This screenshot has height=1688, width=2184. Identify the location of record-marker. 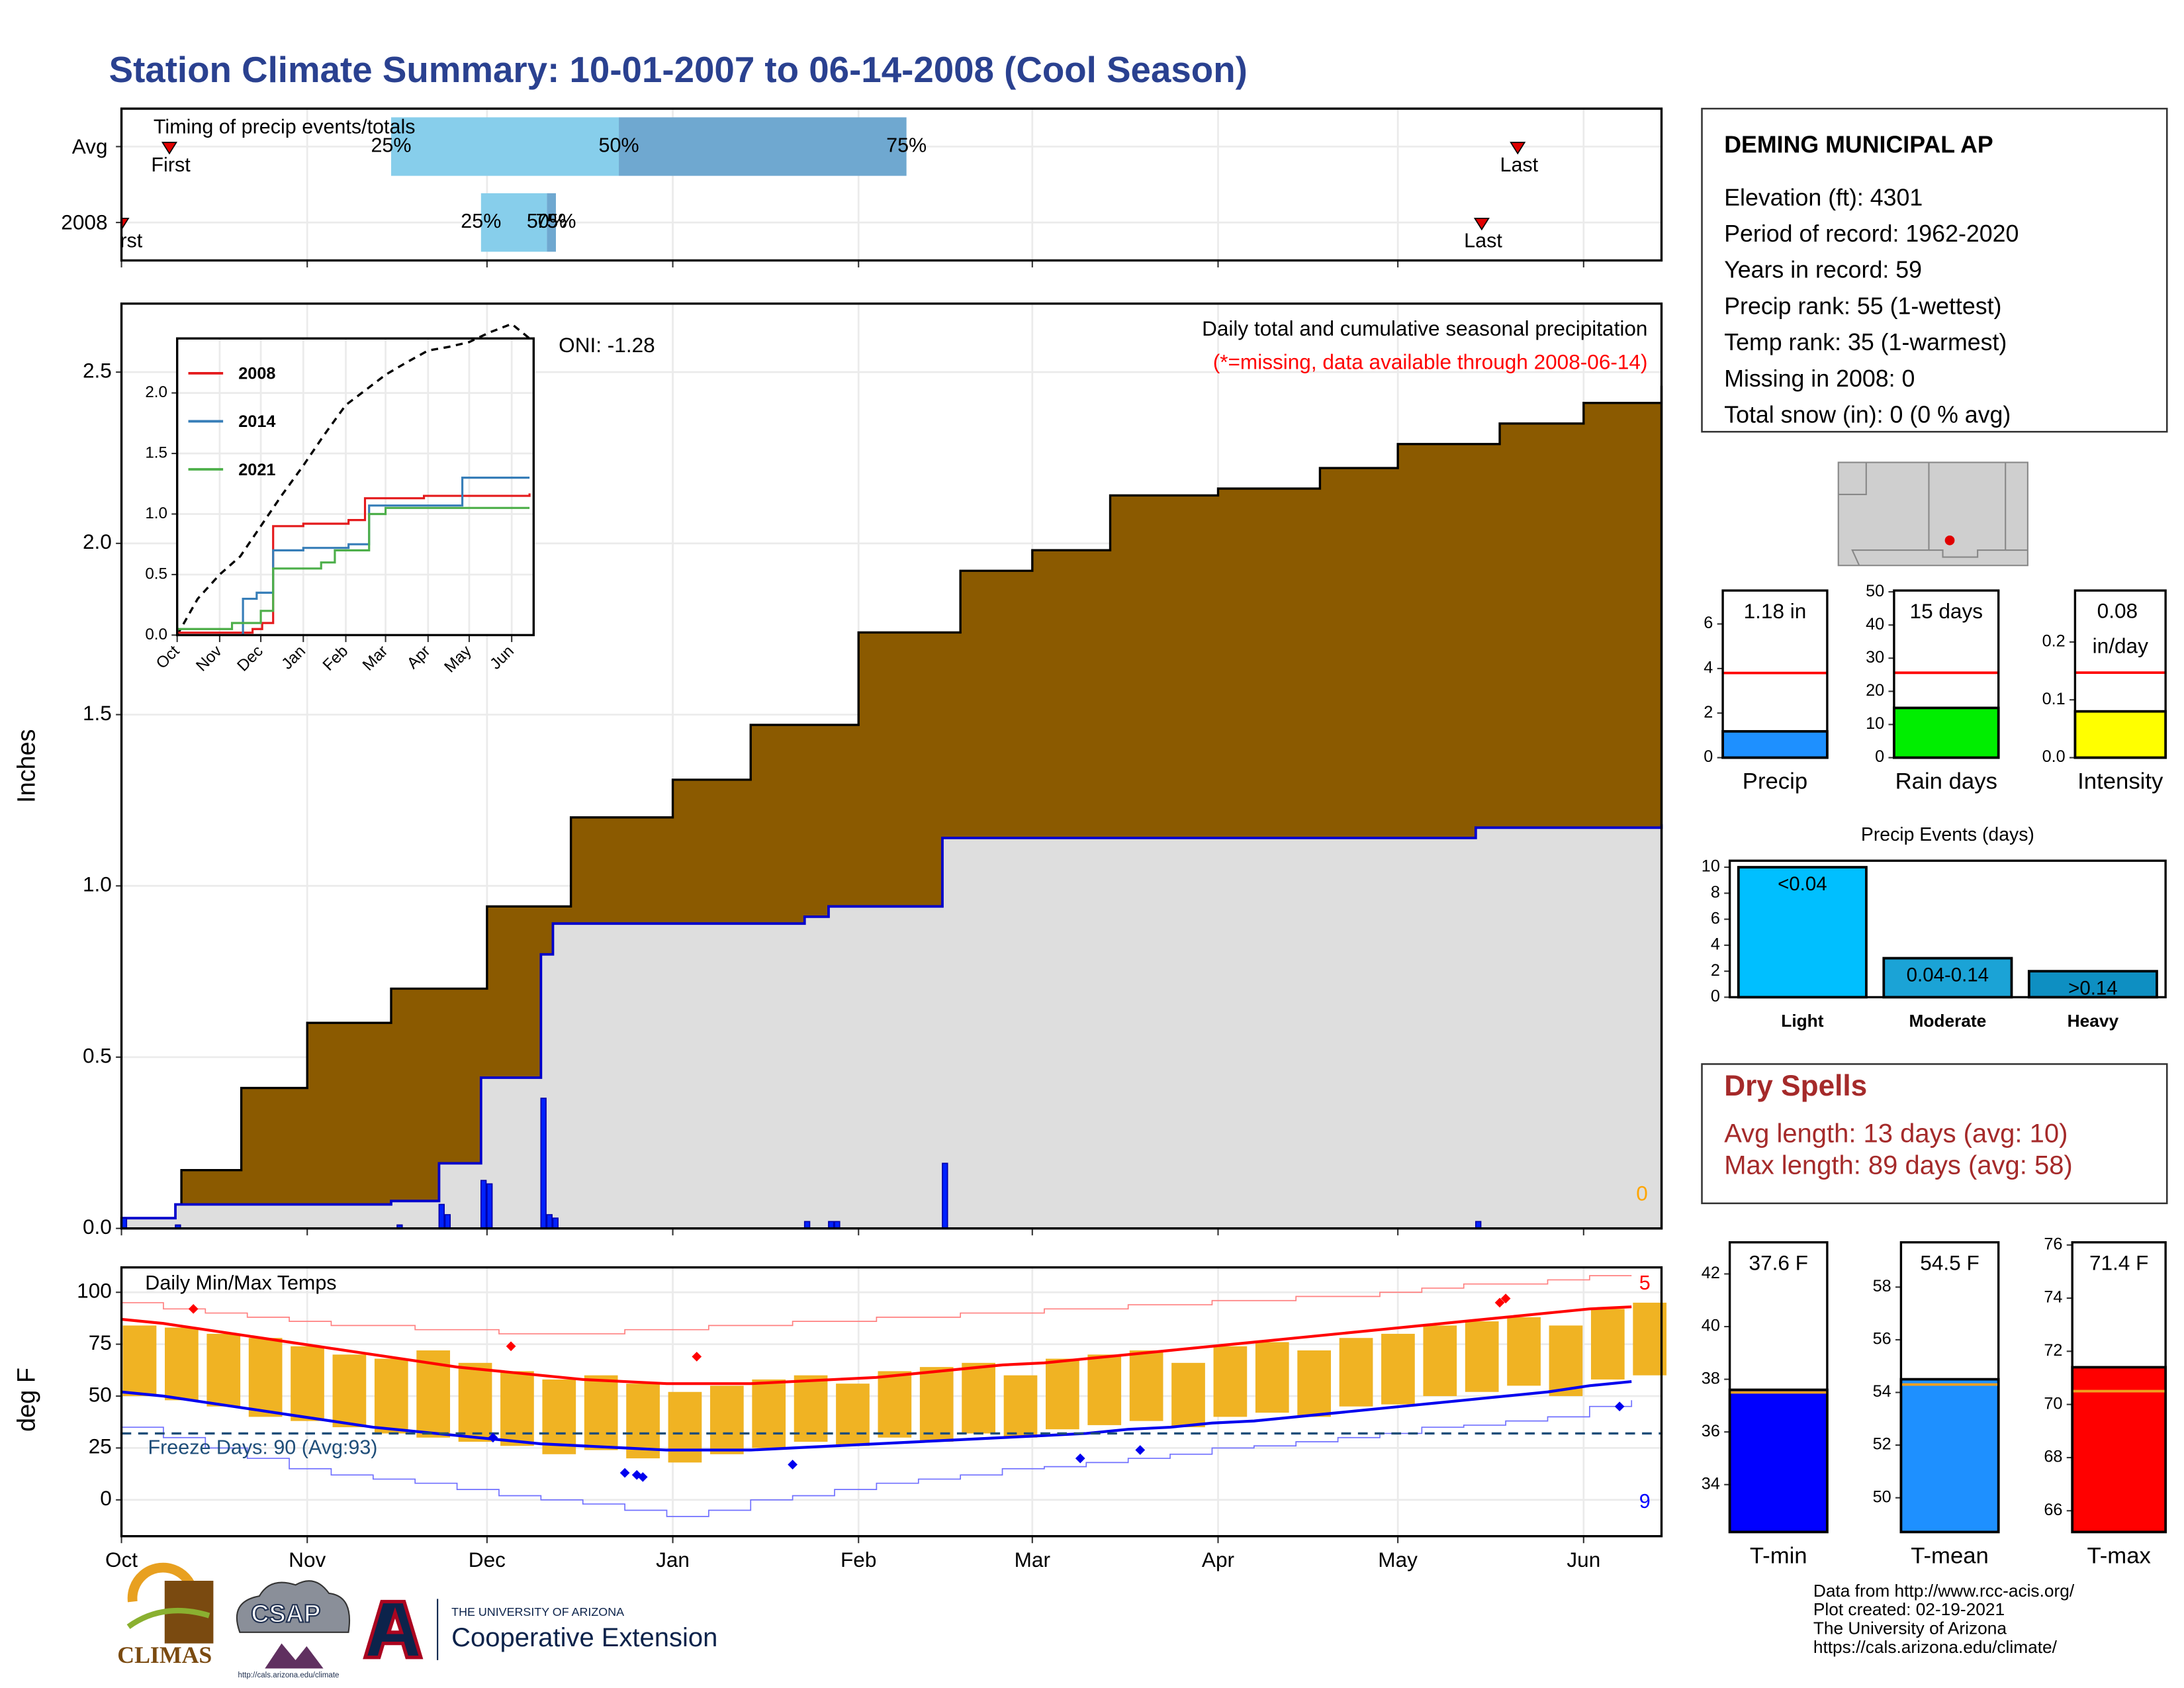
(643, 1477).